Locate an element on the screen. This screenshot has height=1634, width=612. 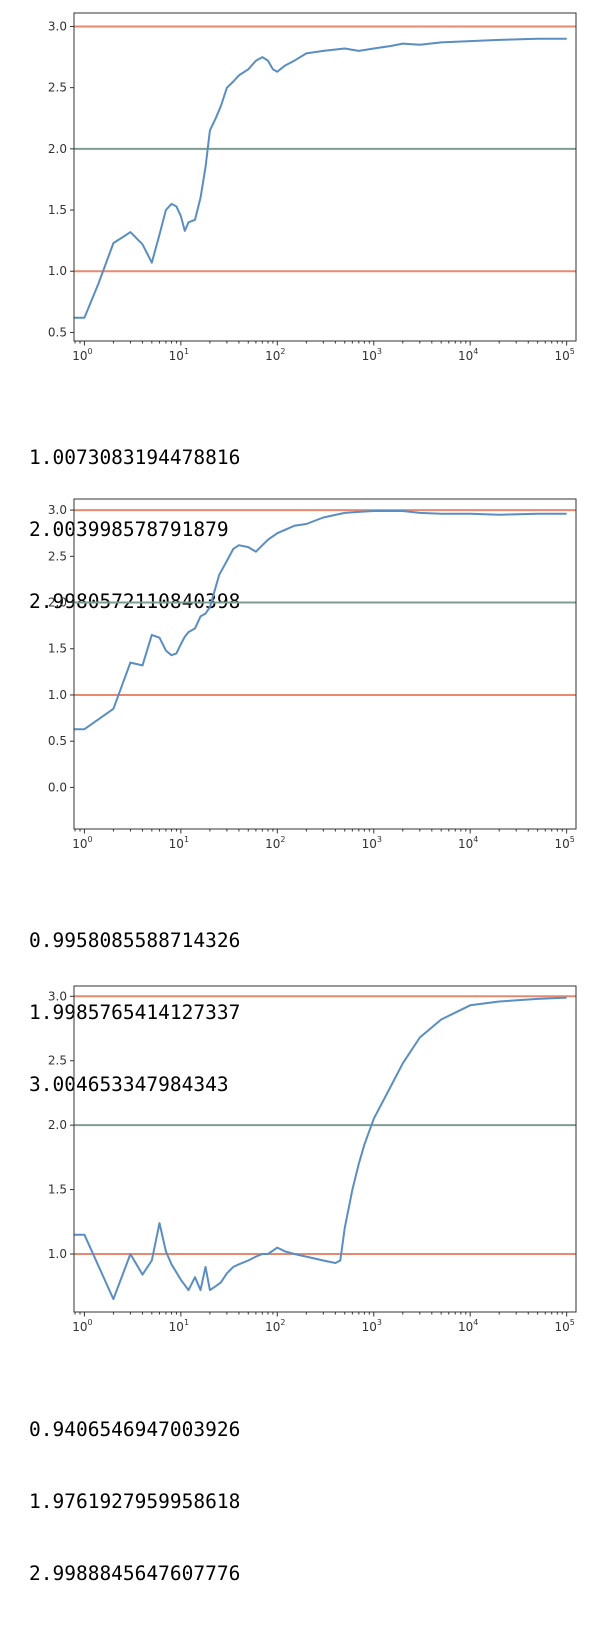
output-line: 1.9985765414127337 is located at coordinates (135, 1012).